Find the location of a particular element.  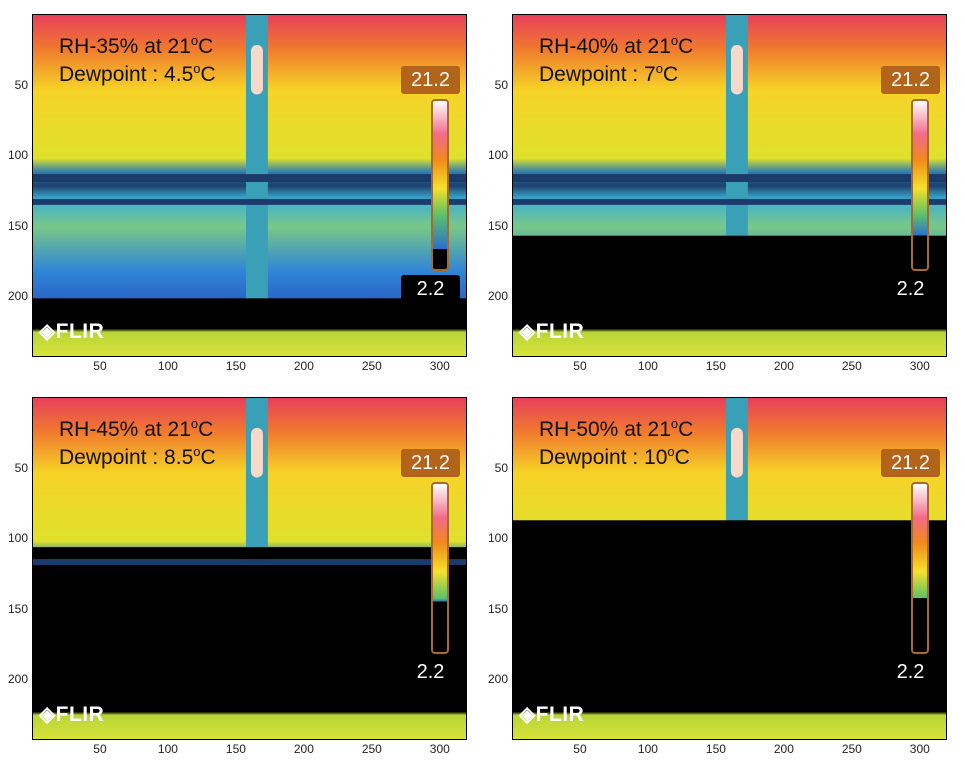

degree-4b: o is located at coordinates (671, 451).